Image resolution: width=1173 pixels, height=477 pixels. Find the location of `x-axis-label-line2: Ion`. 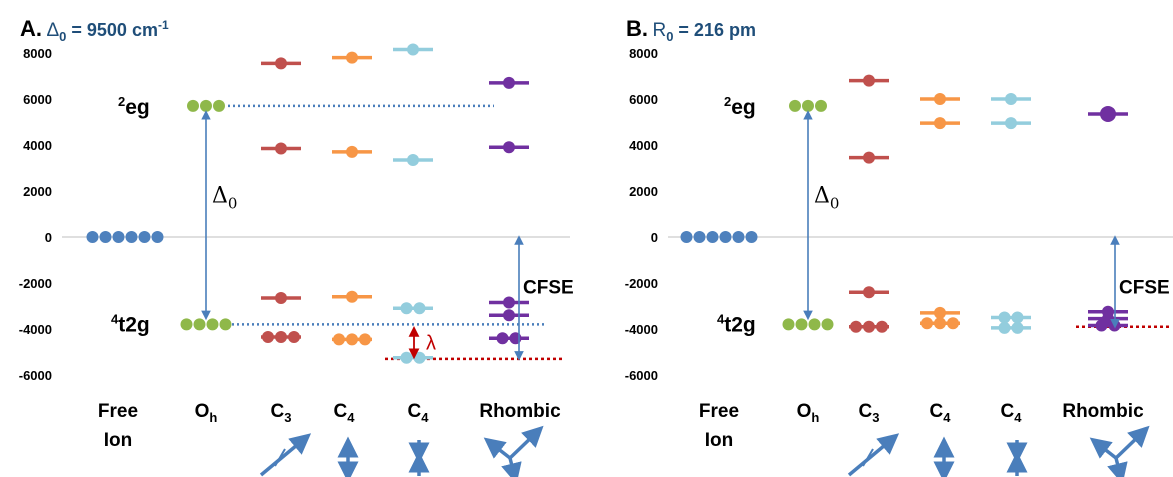

x-axis-label-line2: Ion is located at coordinates (719, 440).